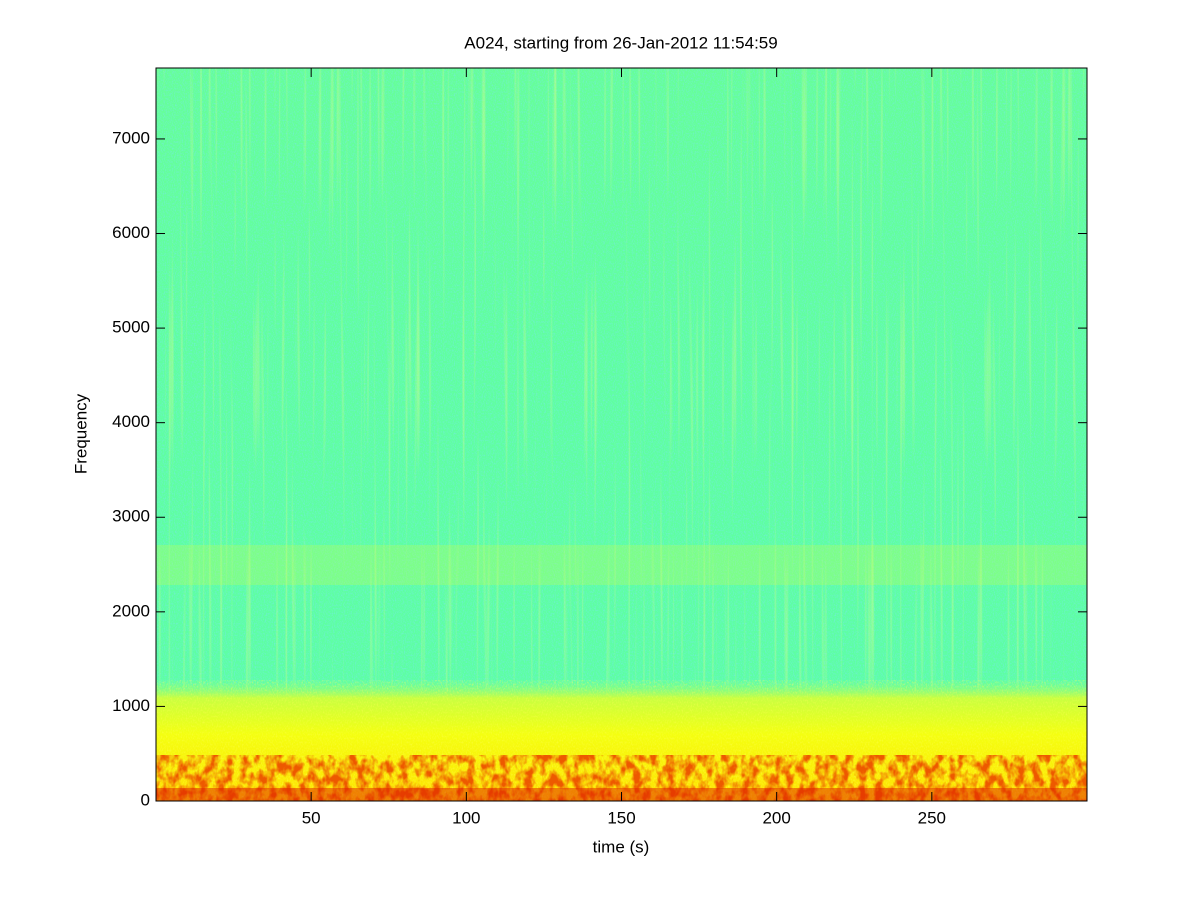 This screenshot has width=1200, height=900. Describe the element at coordinates (131, 327) in the screenshot. I see `y-tick-label: 5000` at that location.